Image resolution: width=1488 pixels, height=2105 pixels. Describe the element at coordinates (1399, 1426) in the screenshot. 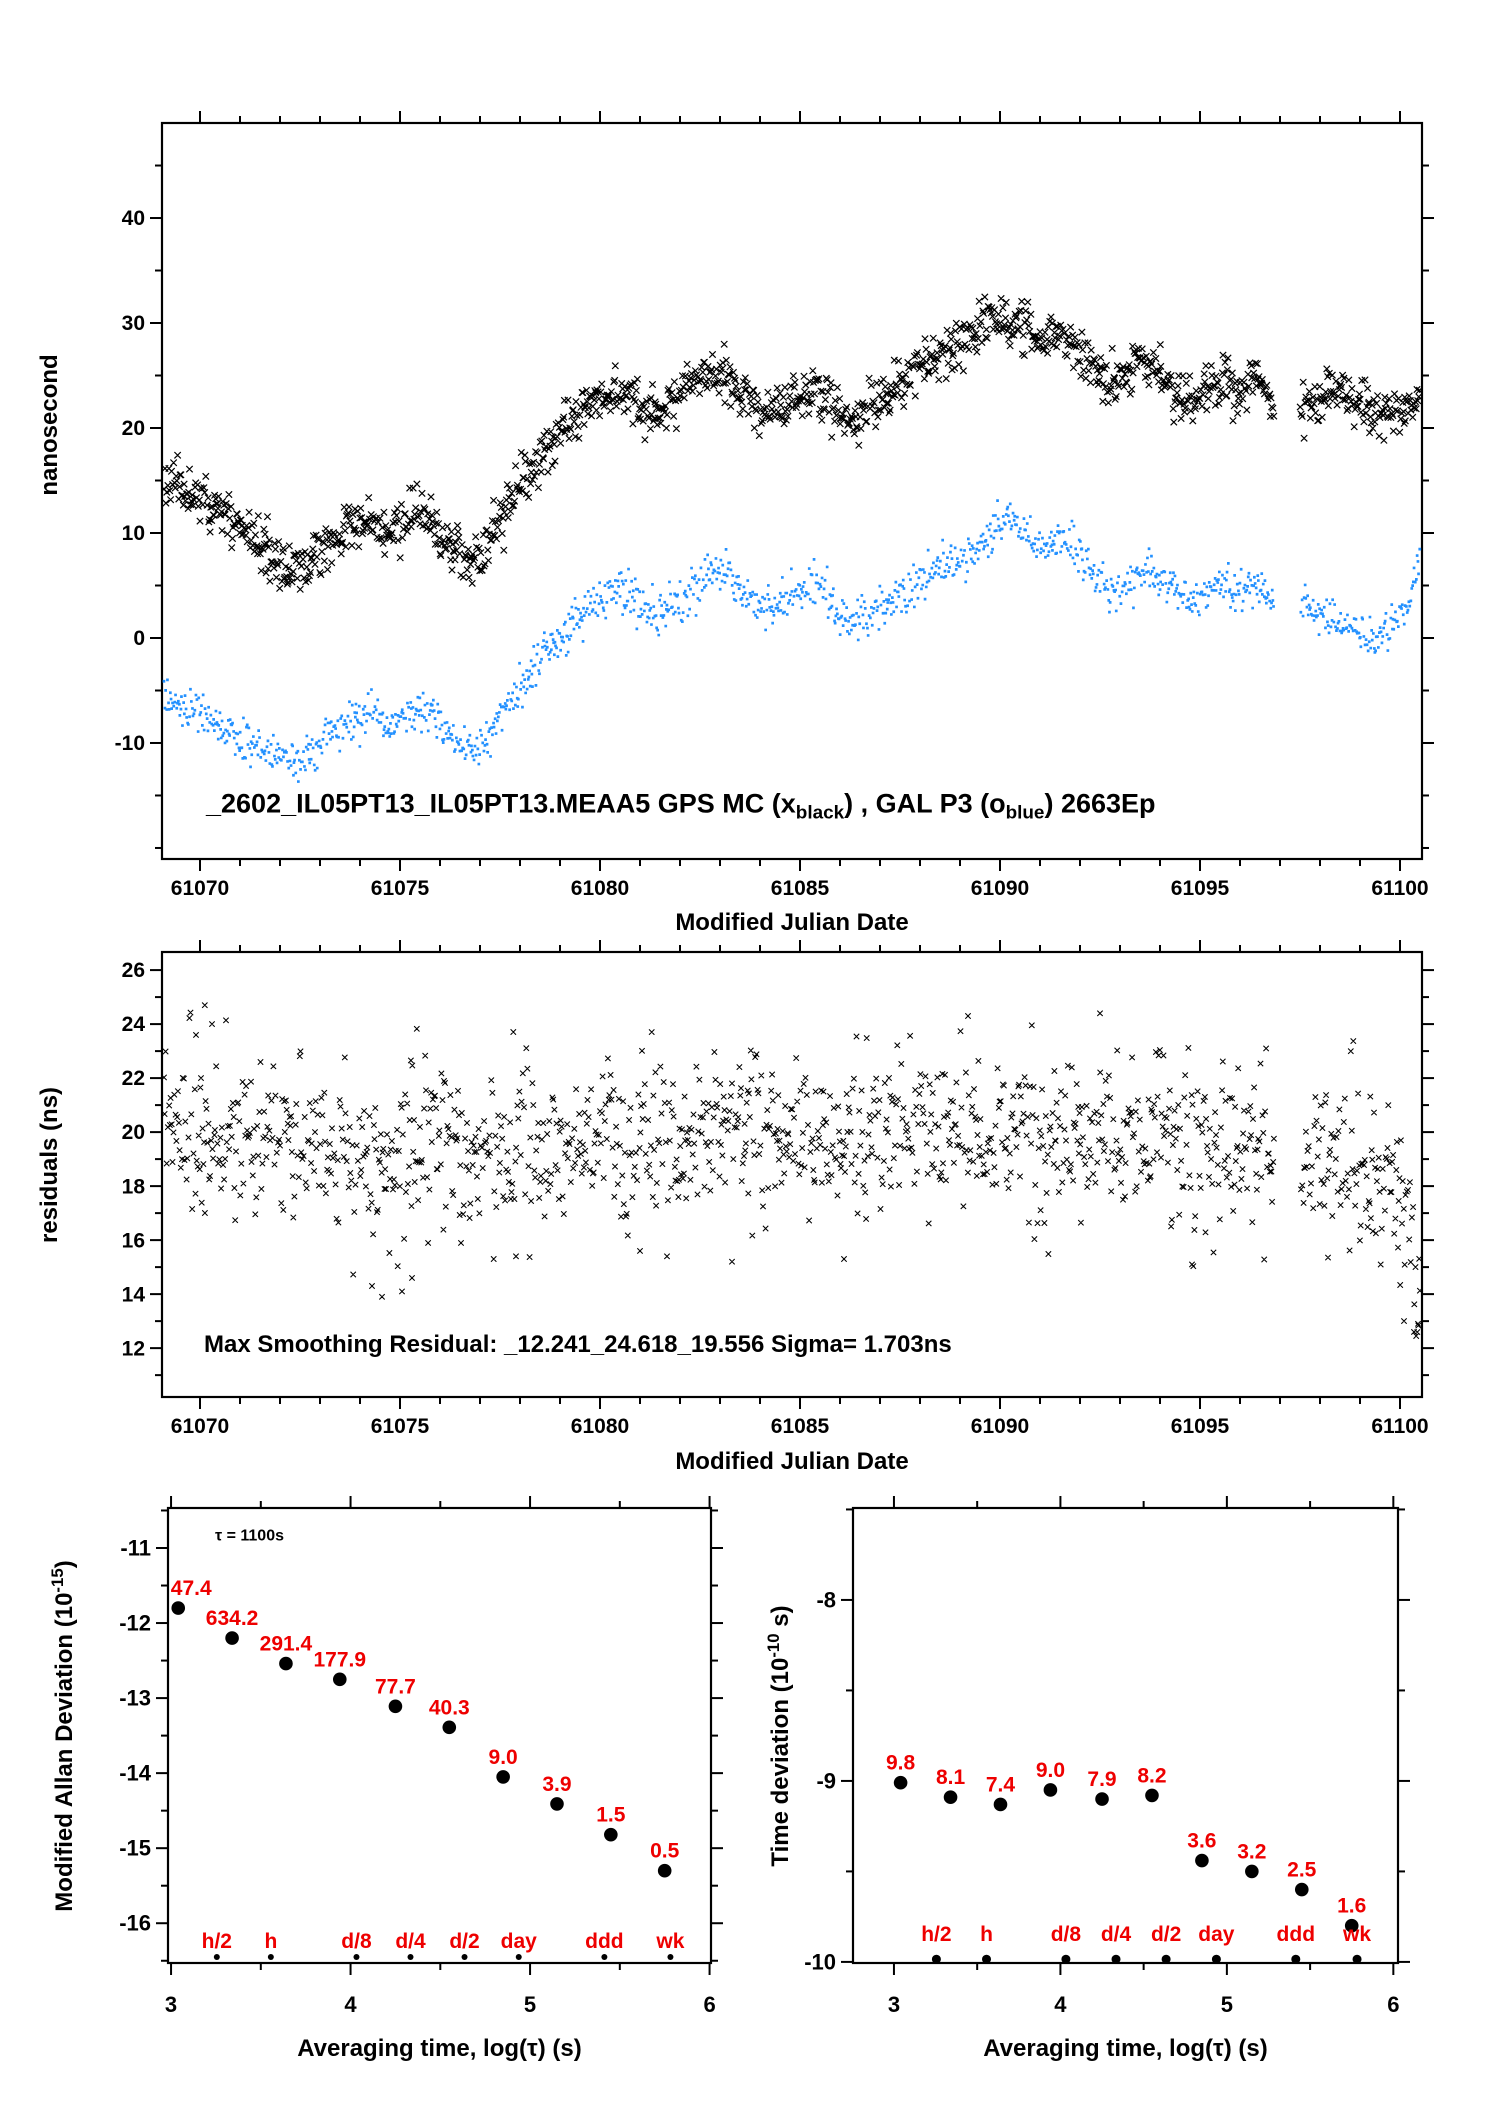

I see `x-tick-label: 61100` at that location.